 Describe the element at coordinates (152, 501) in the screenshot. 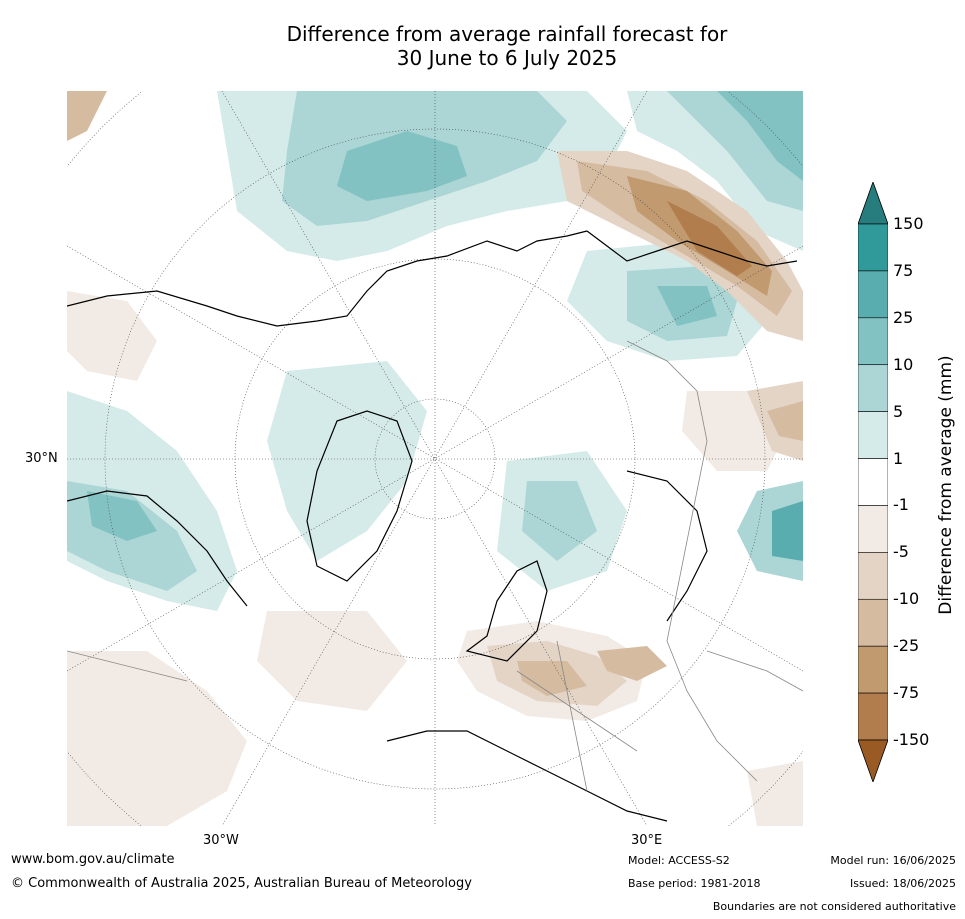

I see `anomaly-wet-north-america` at that location.